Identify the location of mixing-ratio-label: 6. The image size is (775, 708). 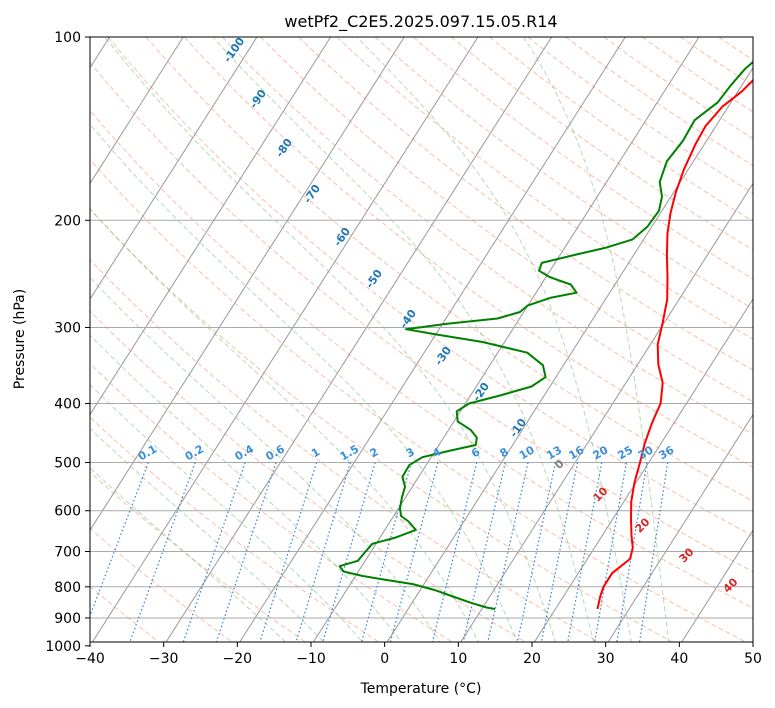
(475, 452).